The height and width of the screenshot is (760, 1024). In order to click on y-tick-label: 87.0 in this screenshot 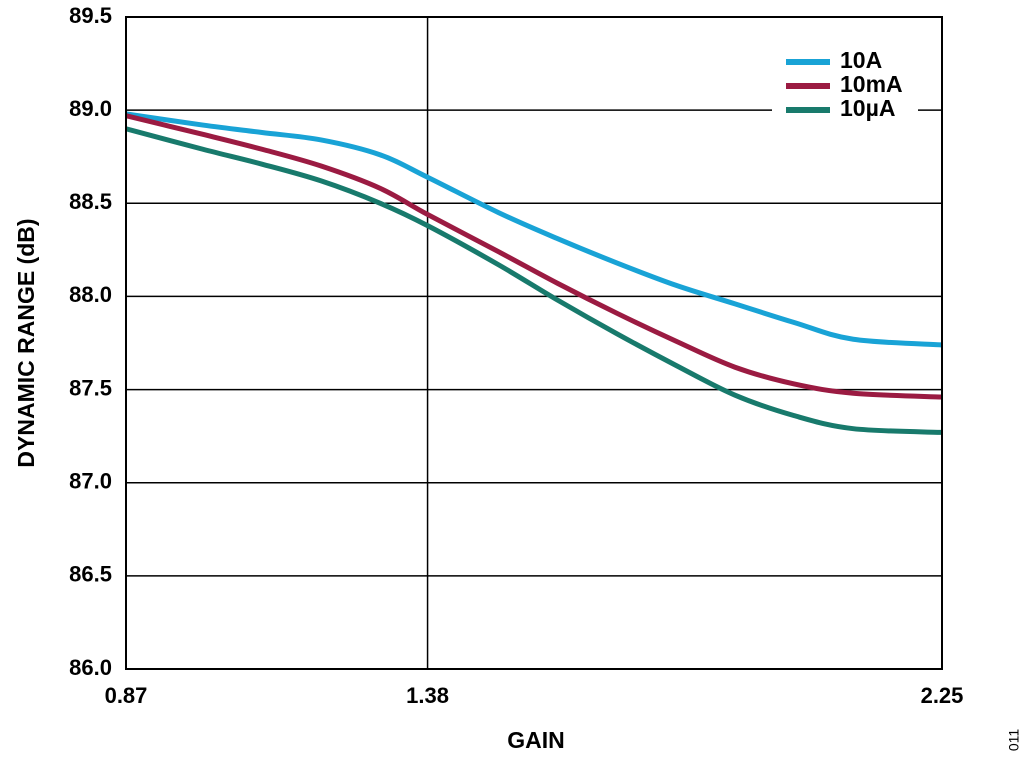, I will do `click(90, 481)`.